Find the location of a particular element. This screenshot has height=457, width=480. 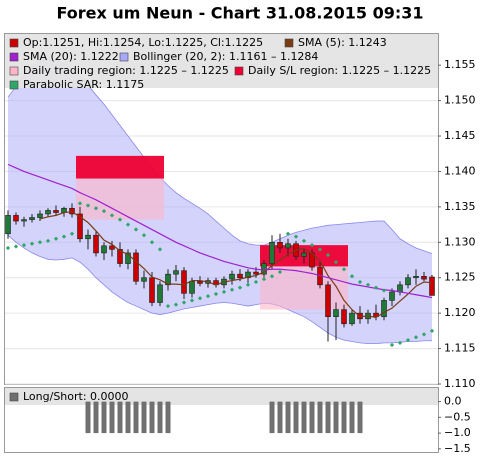

legend-label: SMA (20): 1.1222 is located at coordinates (71, 56).